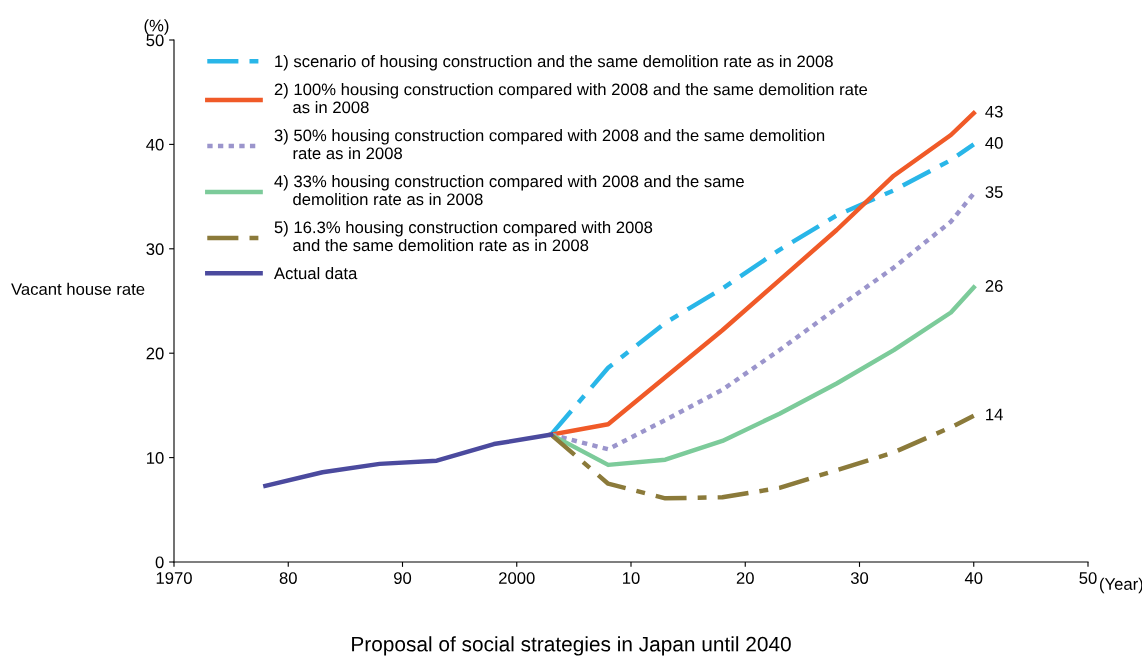 This screenshot has height=669, width=1142. Describe the element at coordinates (155, 458) in the screenshot. I see `y-tick-label: 10` at that location.